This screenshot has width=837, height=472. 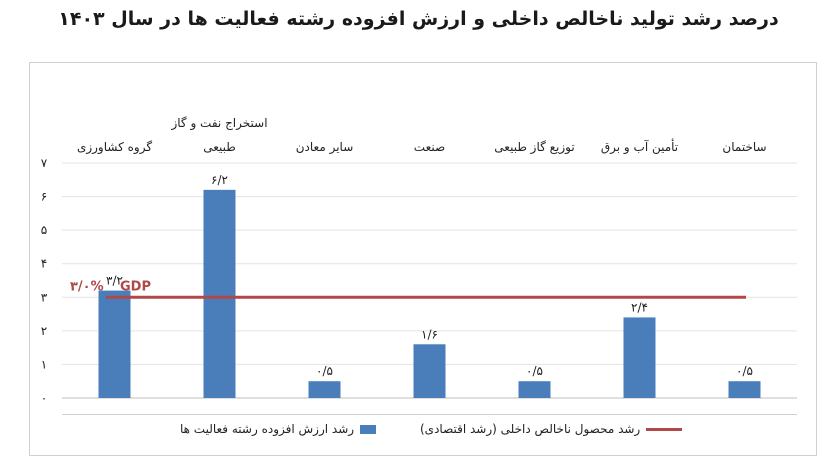 What do you see at coordinates (218, 123) in the screenshot?
I see `category-label: استخراج نفت و گاز` at bounding box center [218, 123].